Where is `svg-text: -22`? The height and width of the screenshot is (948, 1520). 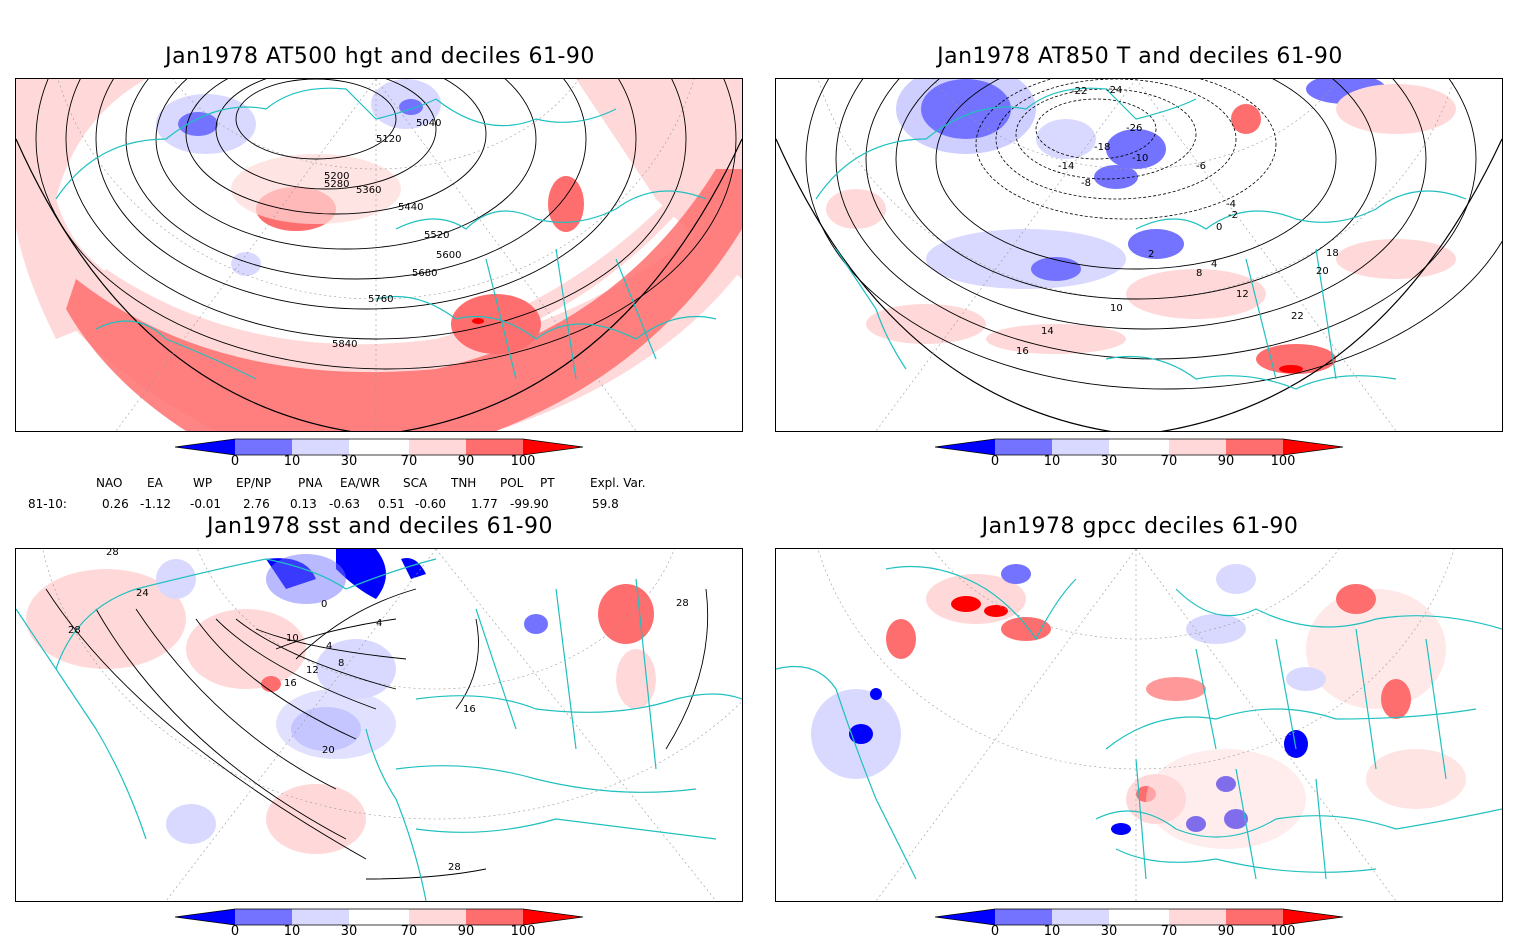
svg-text: -22 is located at coordinates (1079, 91).